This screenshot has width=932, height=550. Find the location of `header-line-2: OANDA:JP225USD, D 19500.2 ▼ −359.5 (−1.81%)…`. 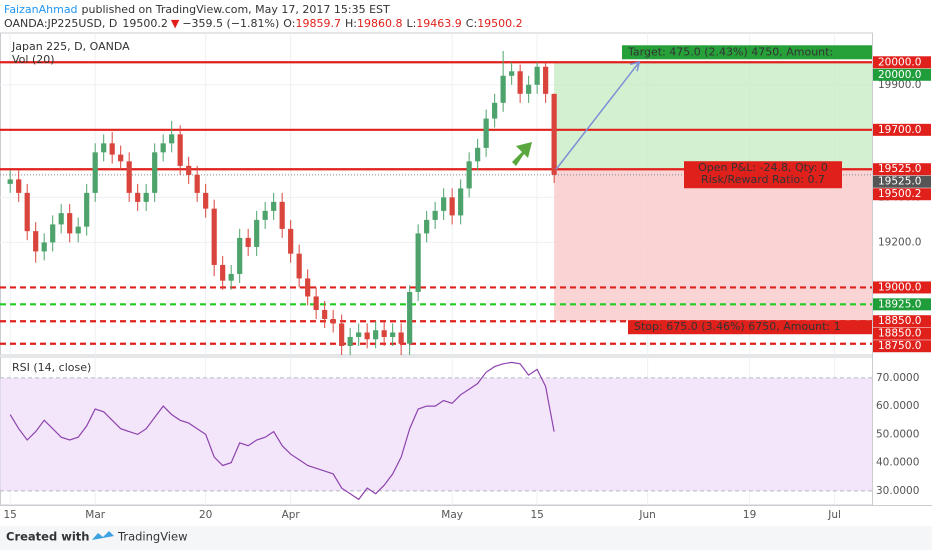

header-line-2: OANDA:JP225USD, D 19500.2 ▼ −359.5 (−1.81%)… is located at coordinates (263, 23).